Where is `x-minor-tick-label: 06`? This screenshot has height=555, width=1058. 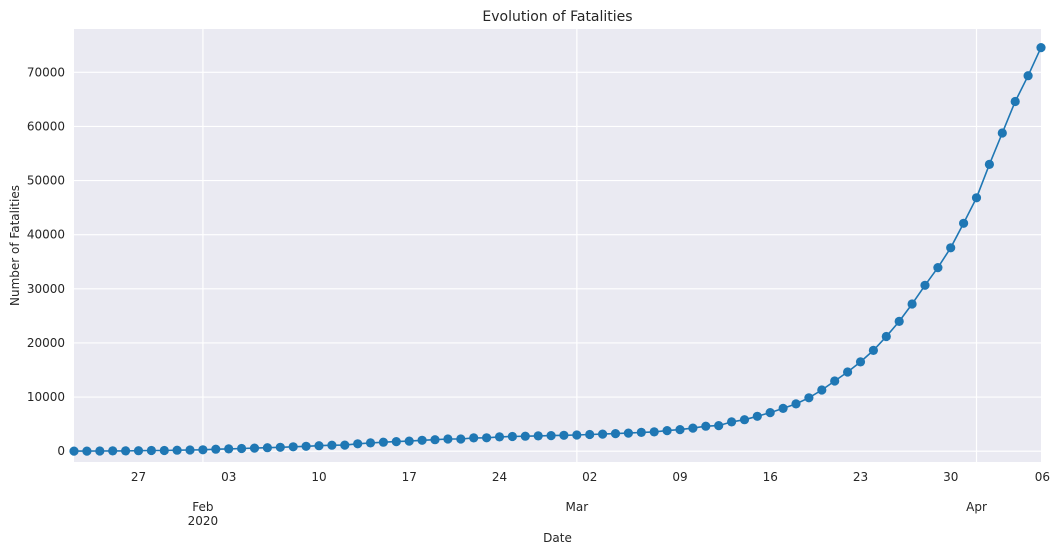 x-minor-tick-label: 06 is located at coordinates (1042, 477).